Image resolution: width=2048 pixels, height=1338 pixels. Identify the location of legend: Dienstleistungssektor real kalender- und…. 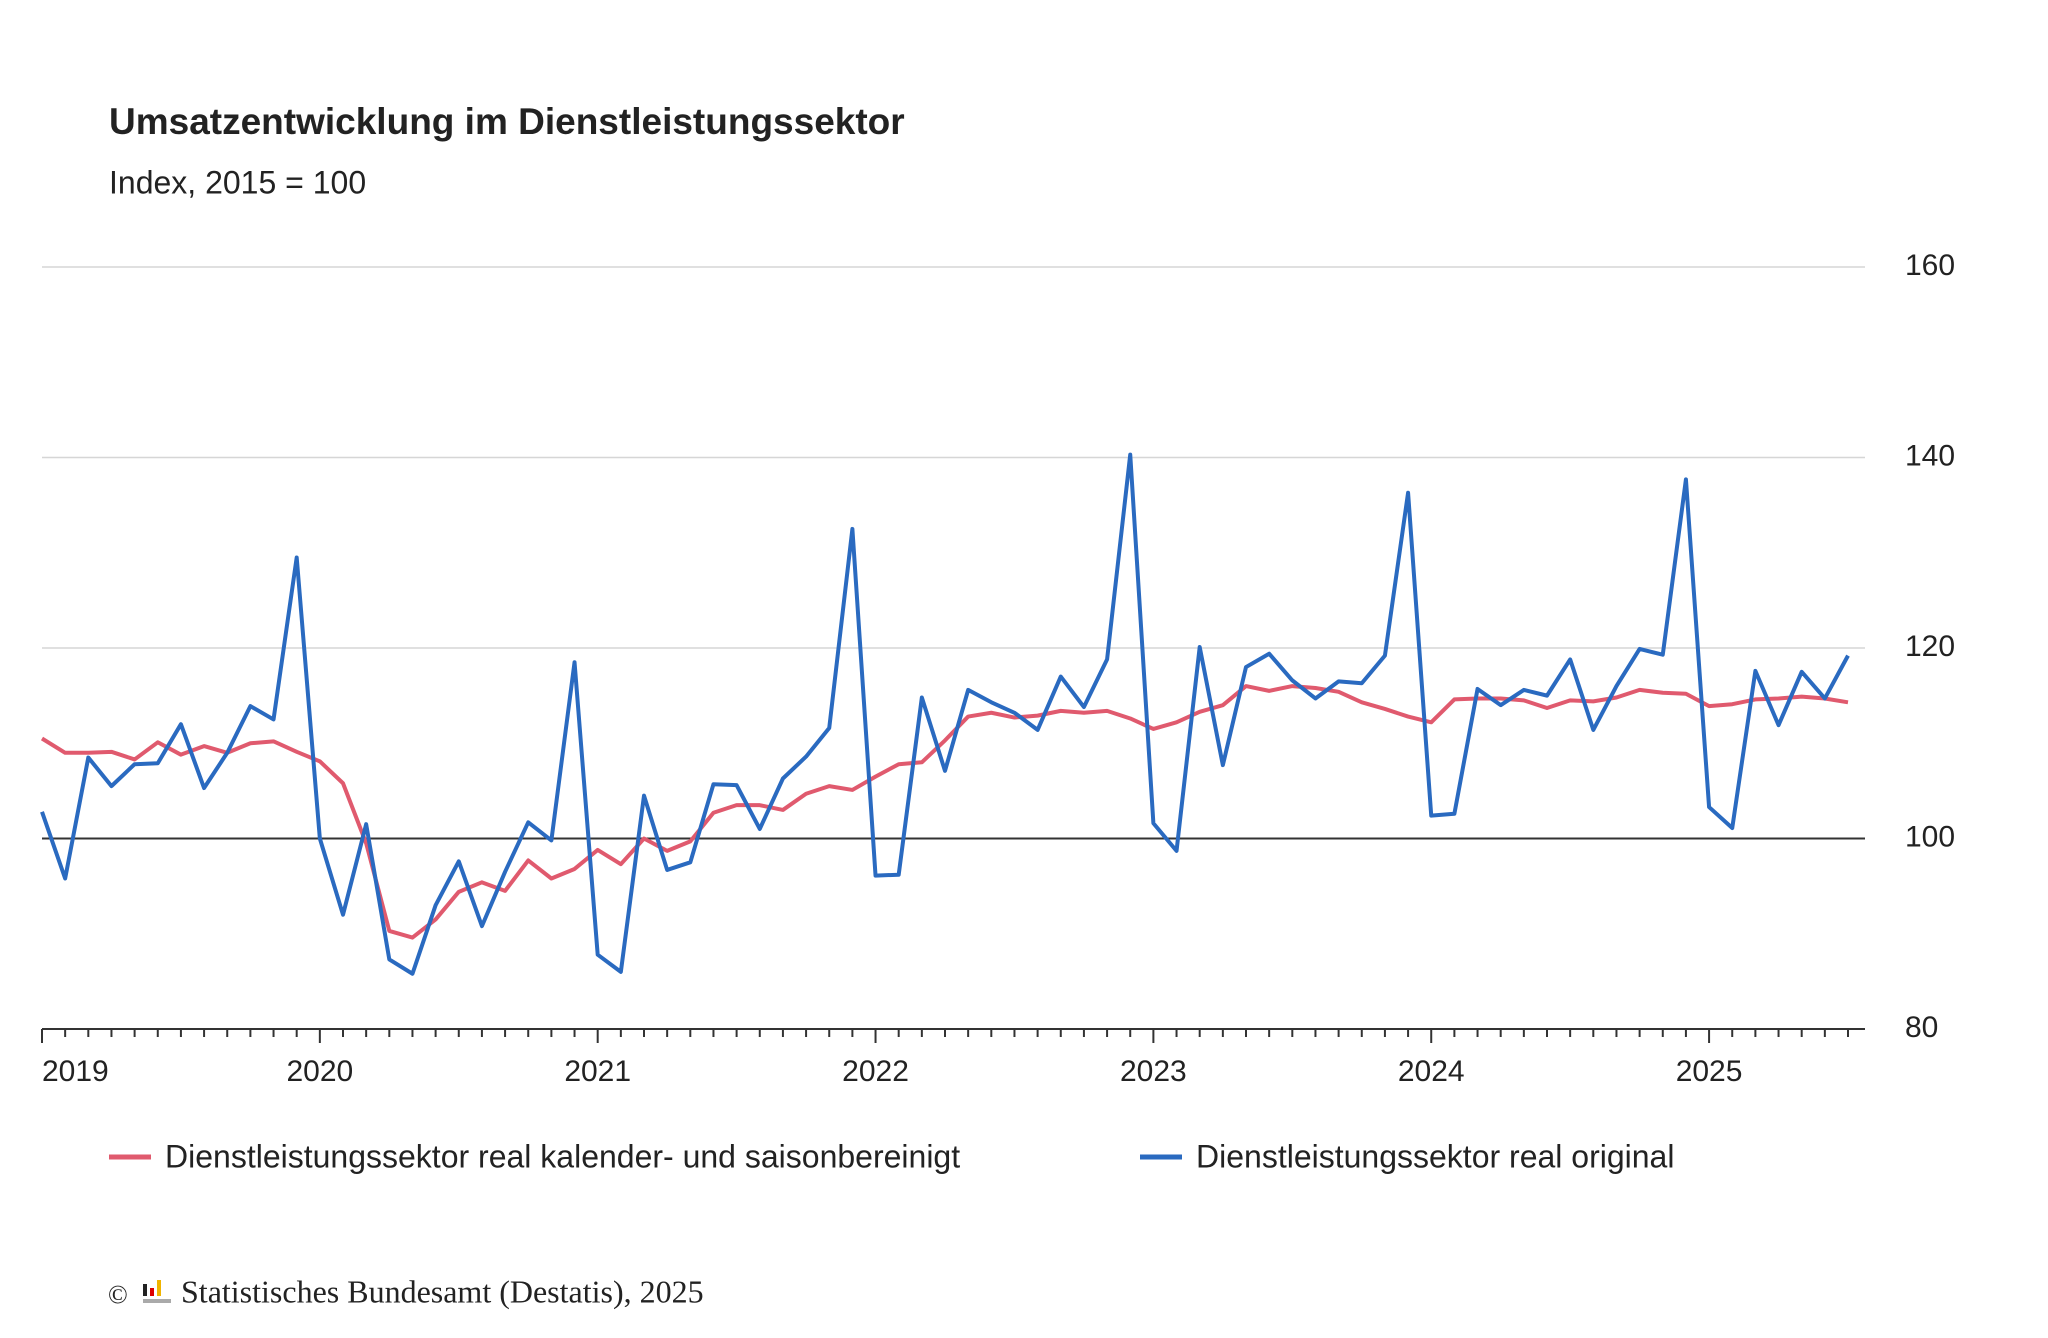
(891, 1156).